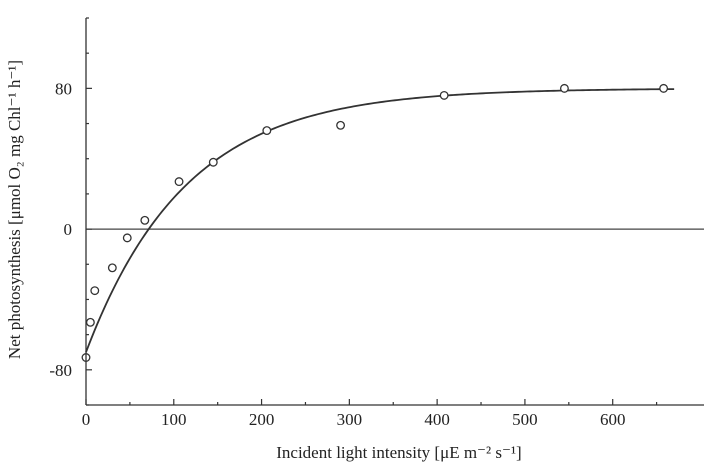 The width and height of the screenshot is (704, 465). What do you see at coordinates (262, 419) in the screenshot?
I see `x-tick-label: 200` at bounding box center [262, 419].